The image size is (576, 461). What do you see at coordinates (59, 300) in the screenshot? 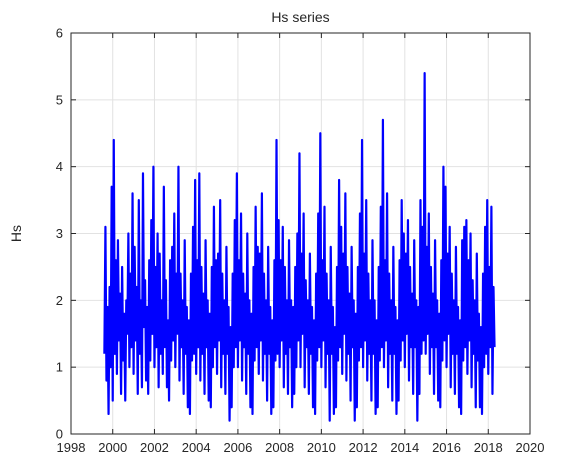
I see `y-tick-label-2: 2` at bounding box center [59, 300].